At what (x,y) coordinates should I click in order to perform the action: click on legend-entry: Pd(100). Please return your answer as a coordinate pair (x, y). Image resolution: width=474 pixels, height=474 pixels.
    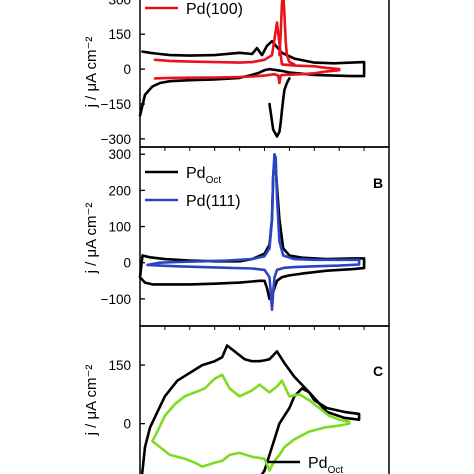
    Looking at the image, I should click on (214, 9).